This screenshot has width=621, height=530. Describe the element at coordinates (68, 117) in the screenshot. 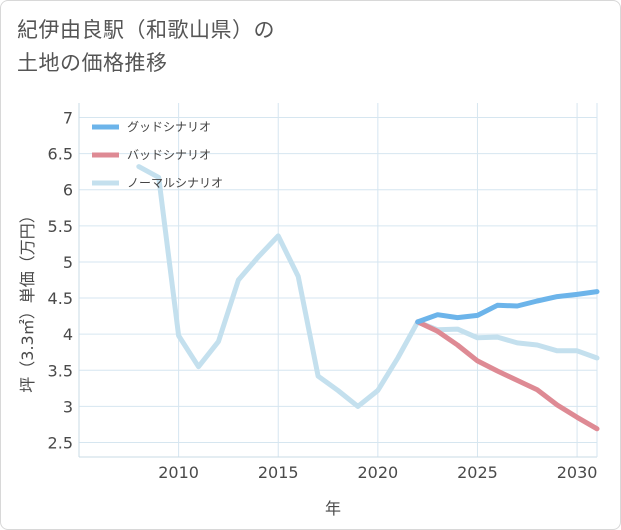

I see `y-tick-label: 7` at that location.